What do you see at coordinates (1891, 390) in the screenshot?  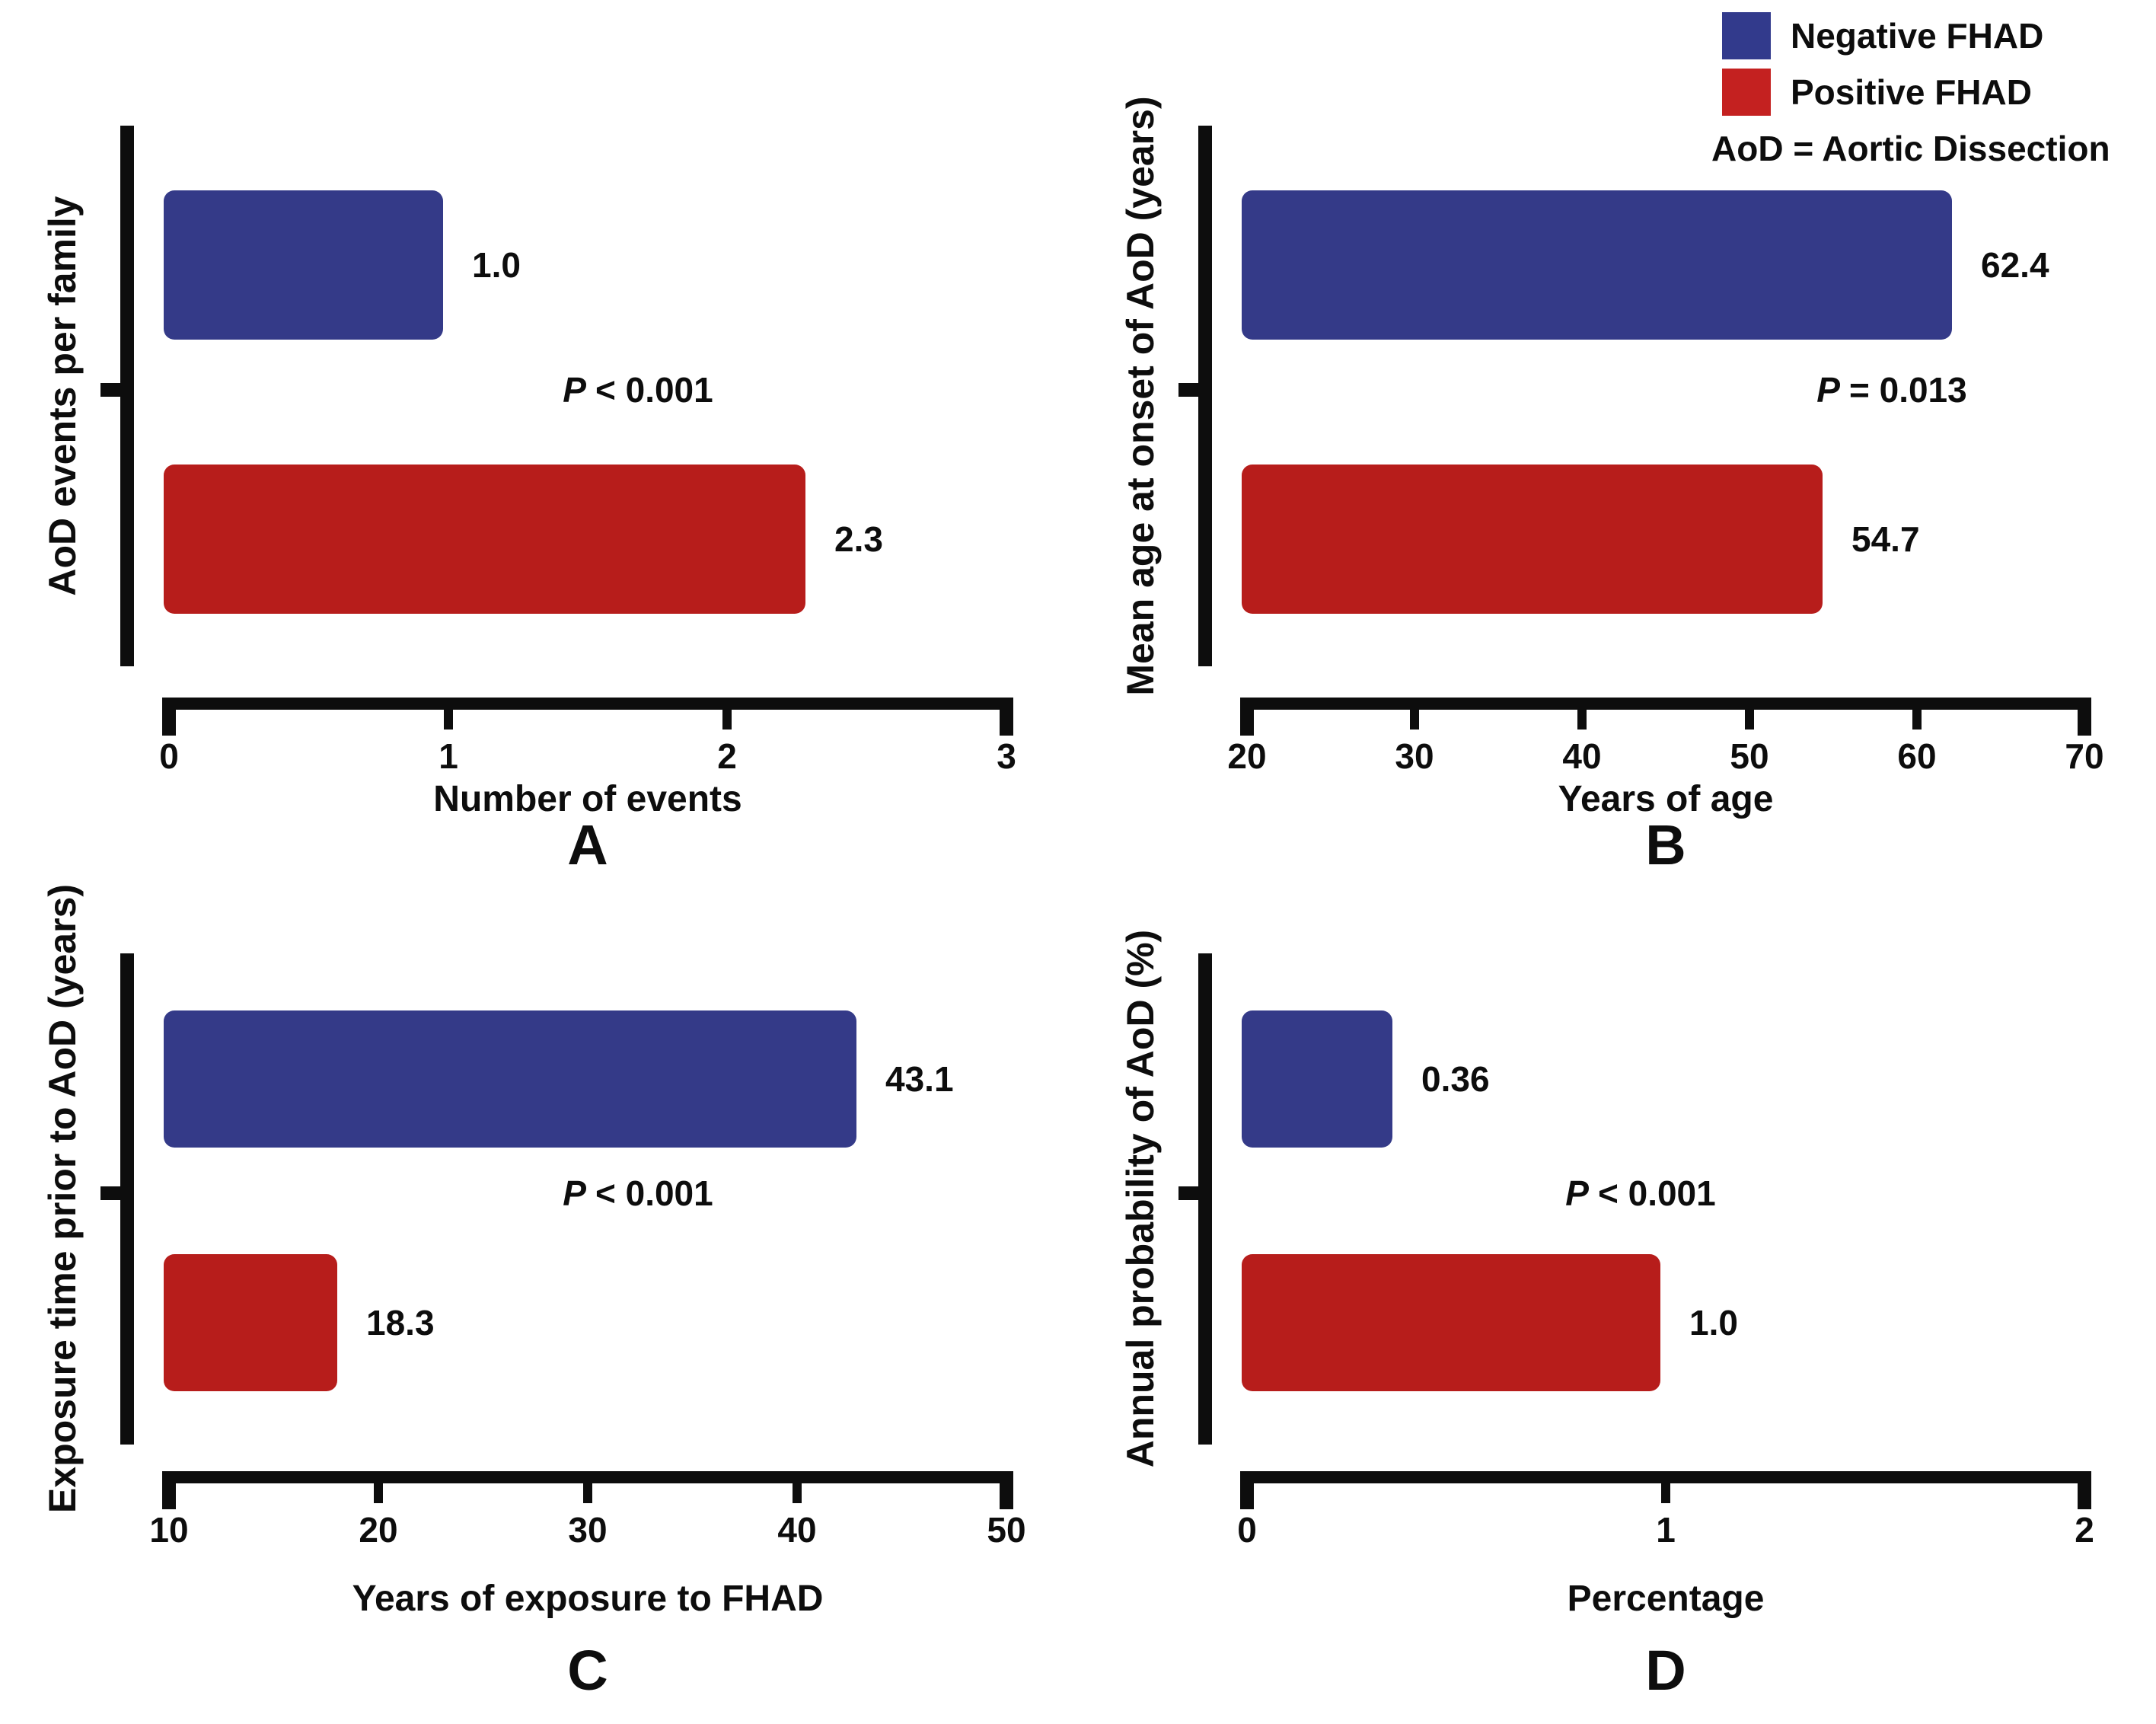 I see `p-value-label: P = 0.013` at bounding box center [1891, 390].